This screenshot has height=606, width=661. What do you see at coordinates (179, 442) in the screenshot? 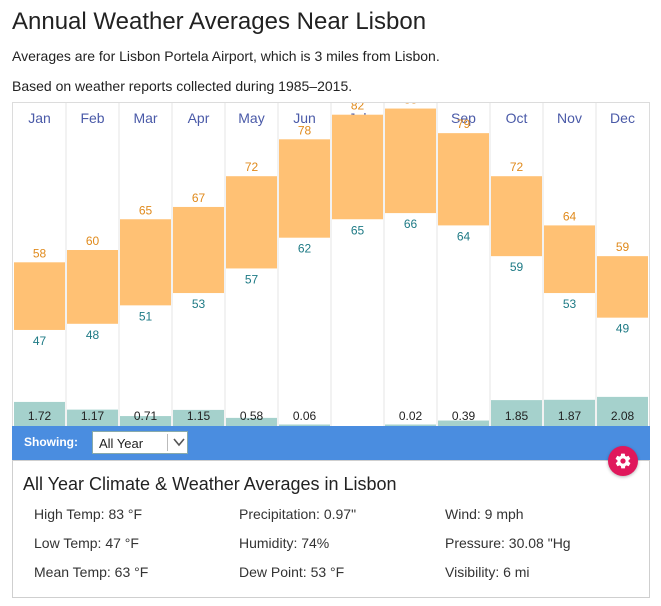
I see `chevron-down-icon` at bounding box center [179, 442].